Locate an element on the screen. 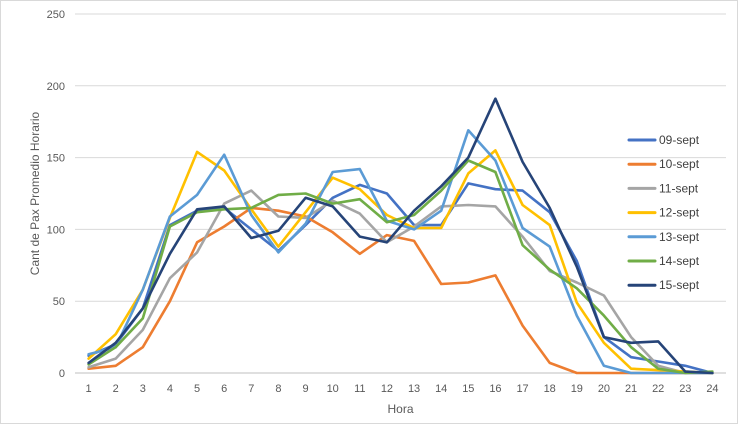  x-tick-label: 5 is located at coordinates (197, 389).